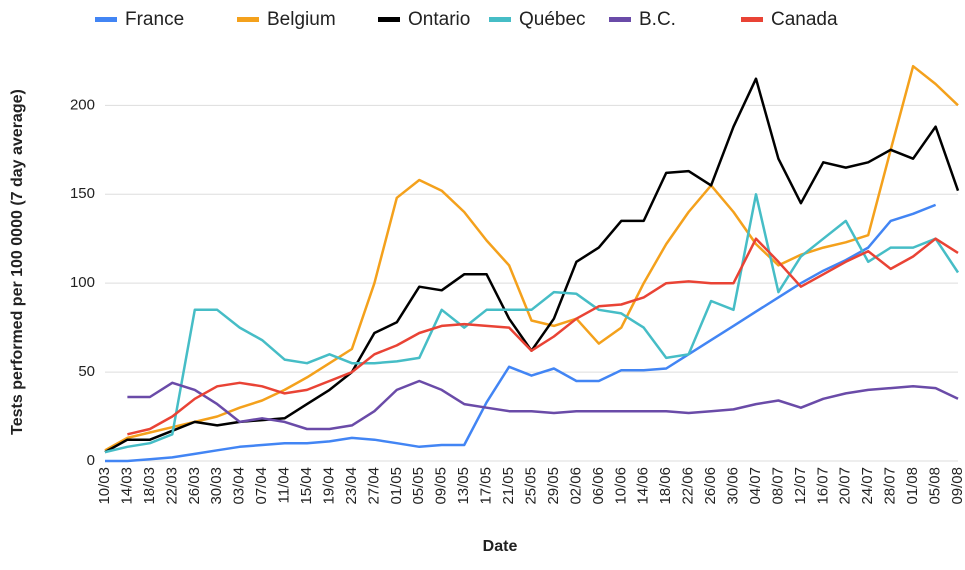  Describe the element at coordinates (543, 405) in the screenshot. I see `series-line` at that location.